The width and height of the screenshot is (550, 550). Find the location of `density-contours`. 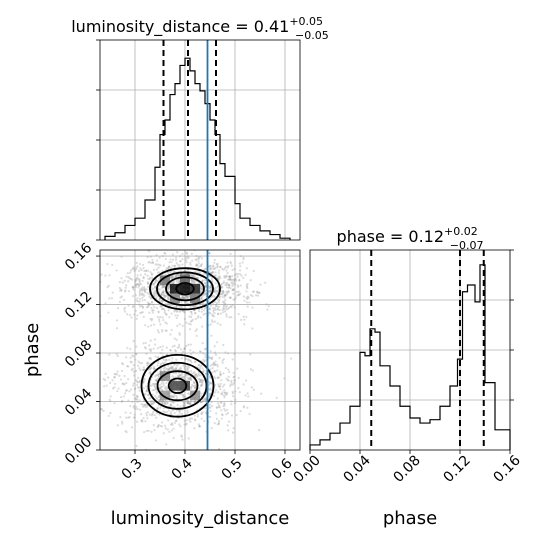

density-contours is located at coordinates (180, 342).